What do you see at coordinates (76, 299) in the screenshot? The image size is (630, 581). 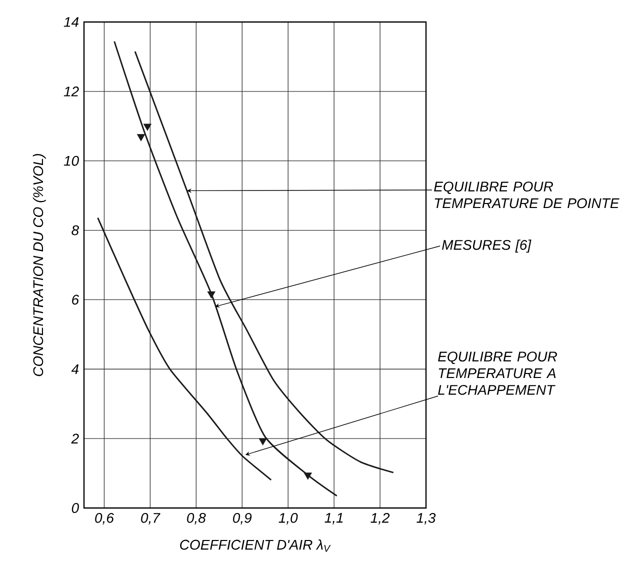 I see `y-tick-label: 6` at bounding box center [76, 299].